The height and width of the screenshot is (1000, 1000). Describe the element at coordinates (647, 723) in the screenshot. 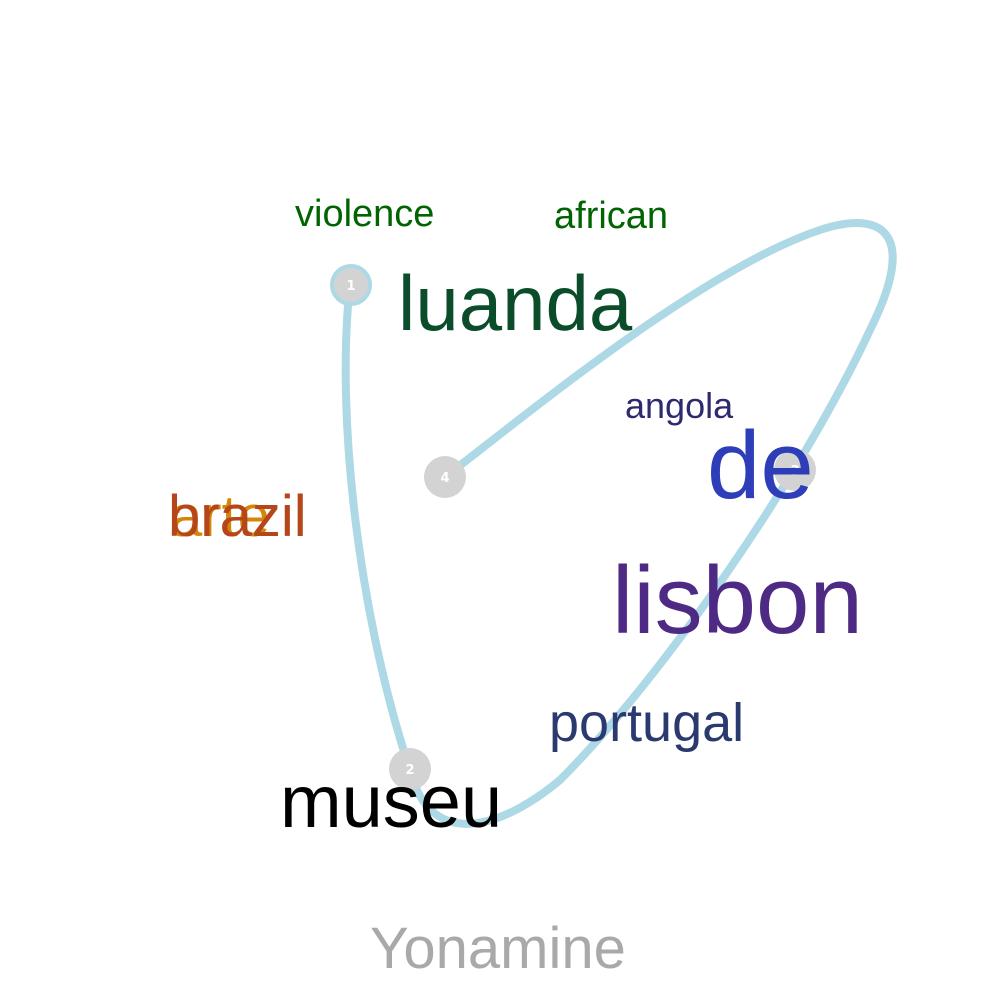

I see `word-portugal: portugal` at that location.